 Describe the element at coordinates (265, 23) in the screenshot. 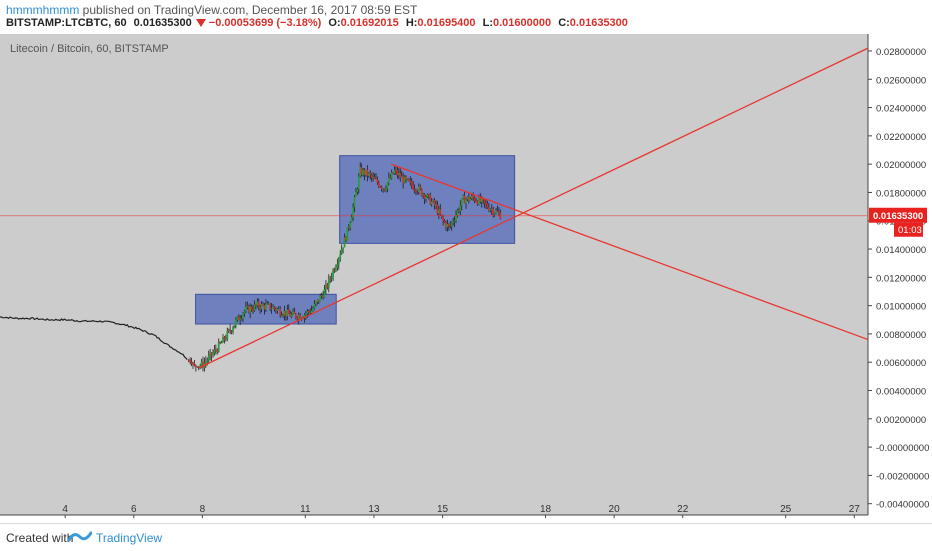

I see `price-change: −0.00053699 (−3.18%)` at that location.